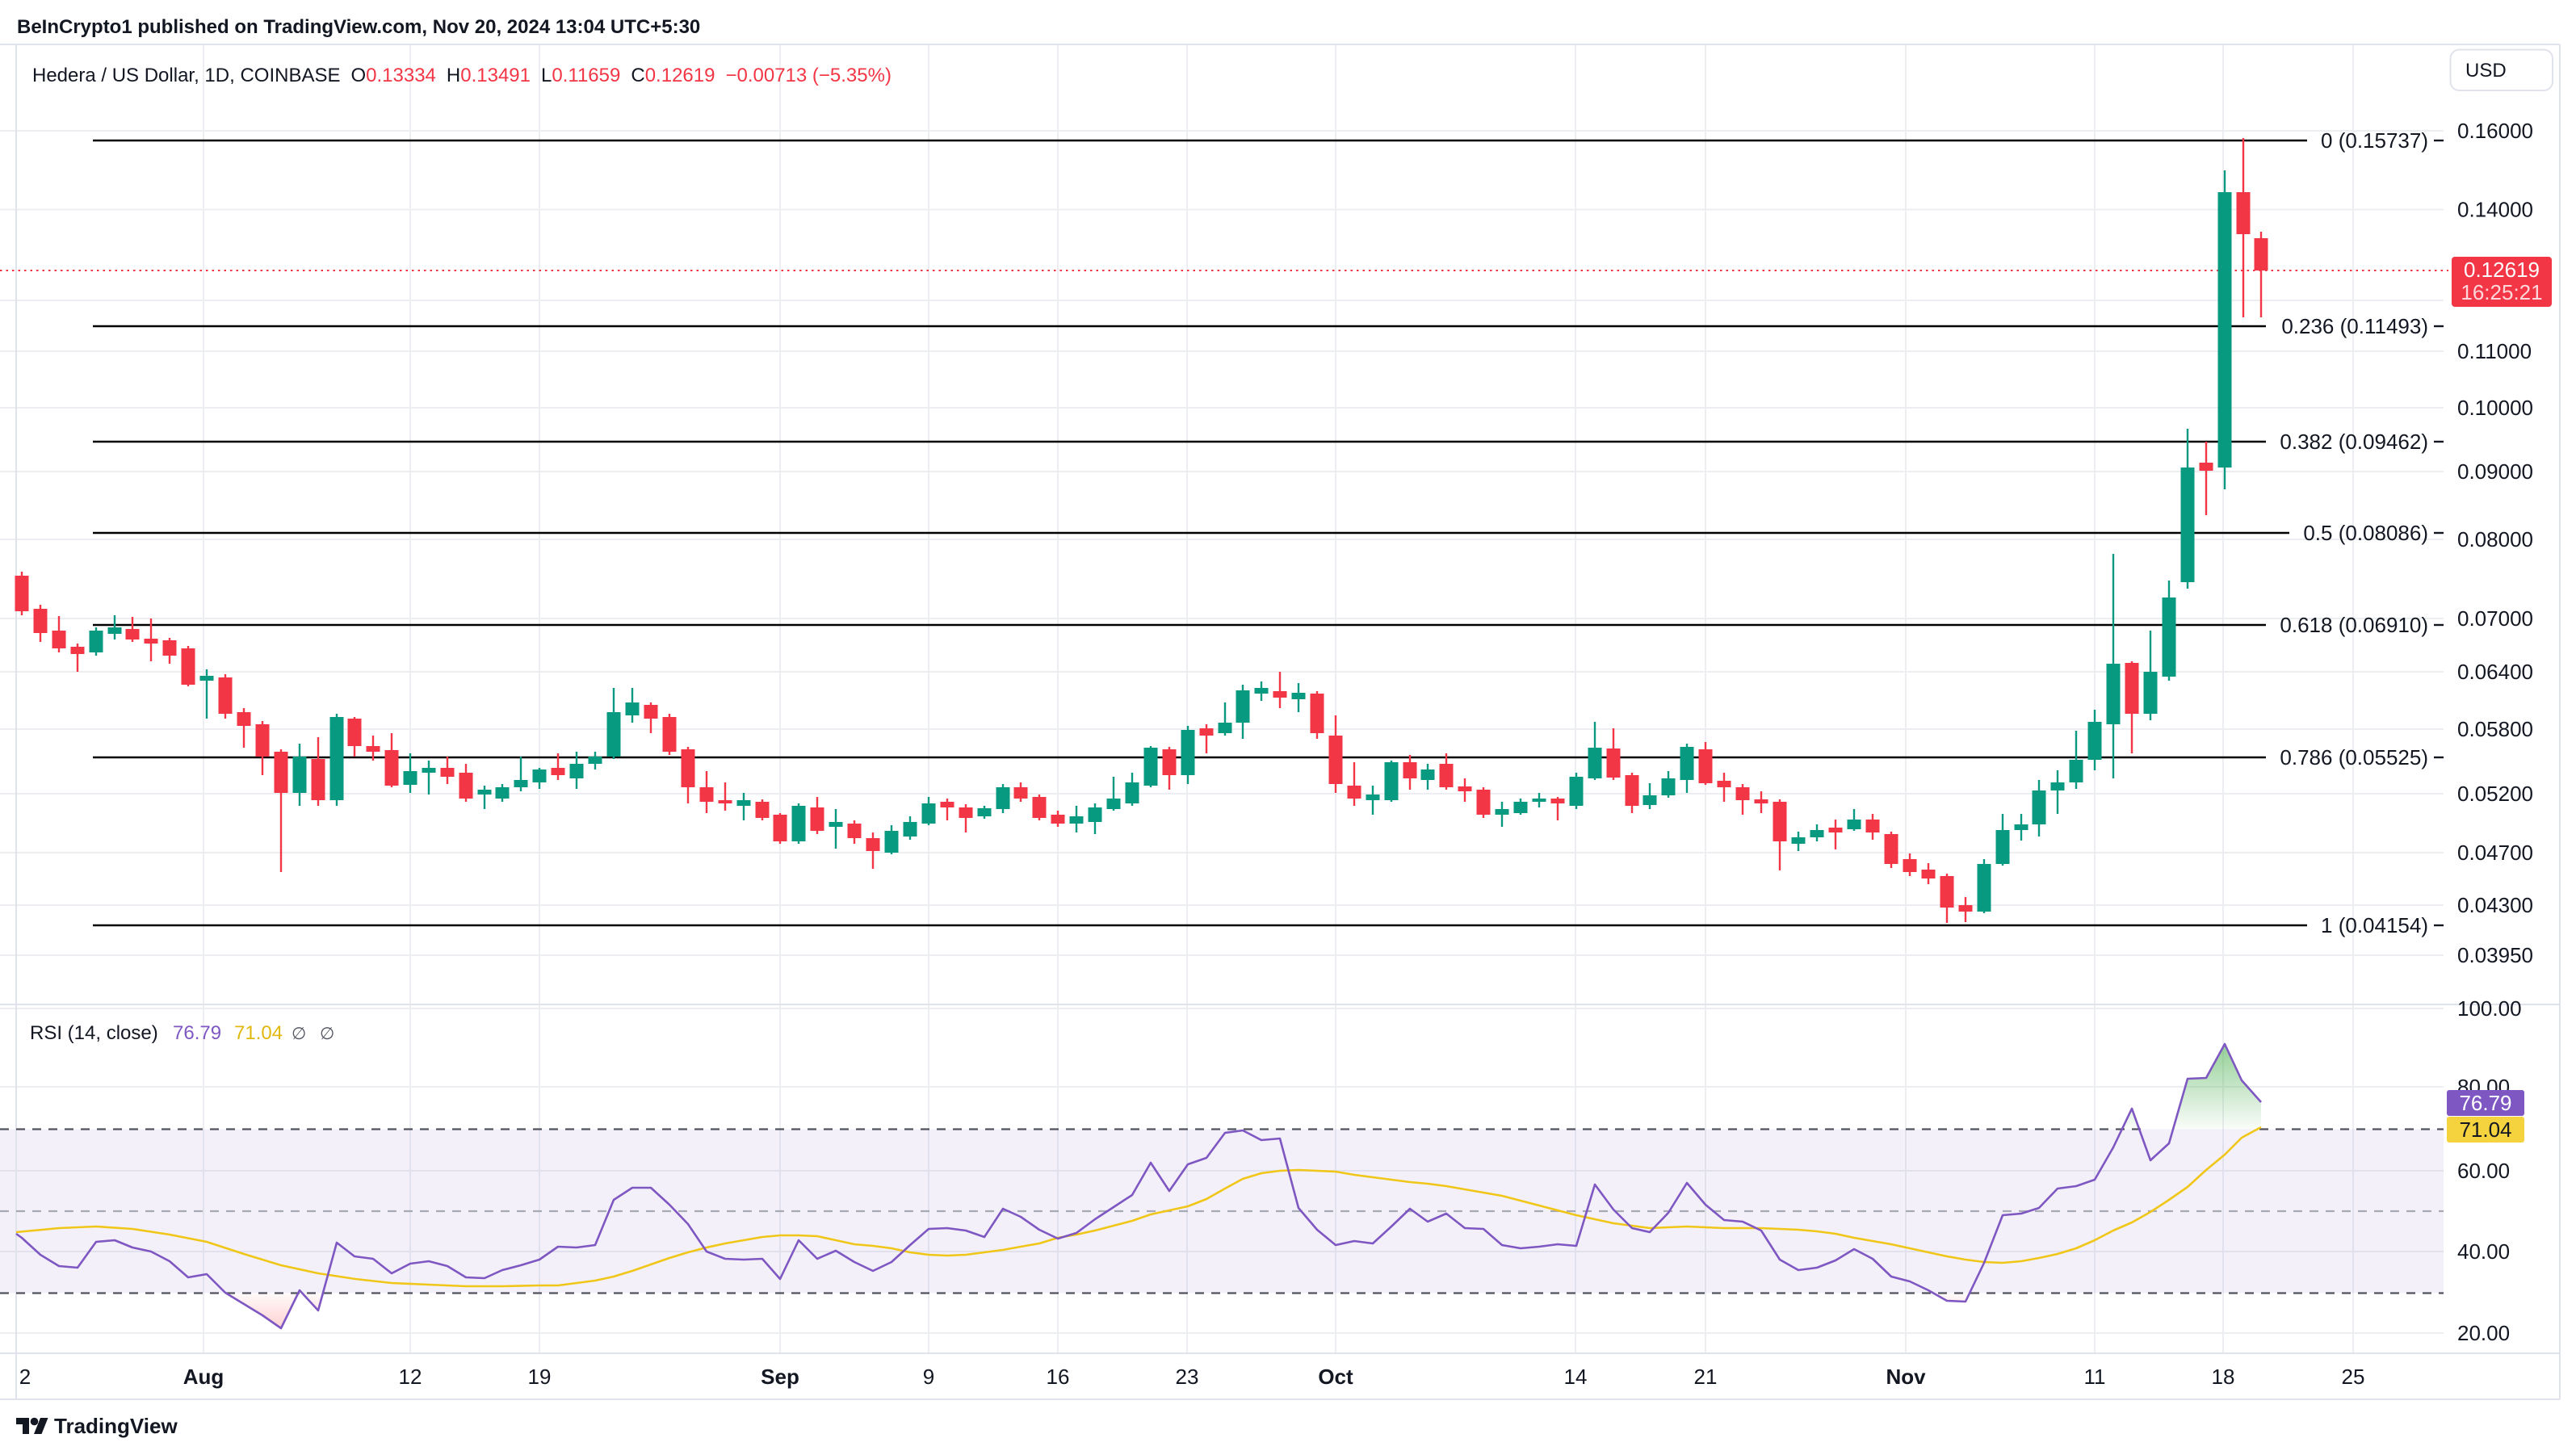 Image resolution: width=2576 pixels, height=1455 pixels. Describe the element at coordinates (2489, 1008) in the screenshot. I see `svg-text: 100.00` at that location.